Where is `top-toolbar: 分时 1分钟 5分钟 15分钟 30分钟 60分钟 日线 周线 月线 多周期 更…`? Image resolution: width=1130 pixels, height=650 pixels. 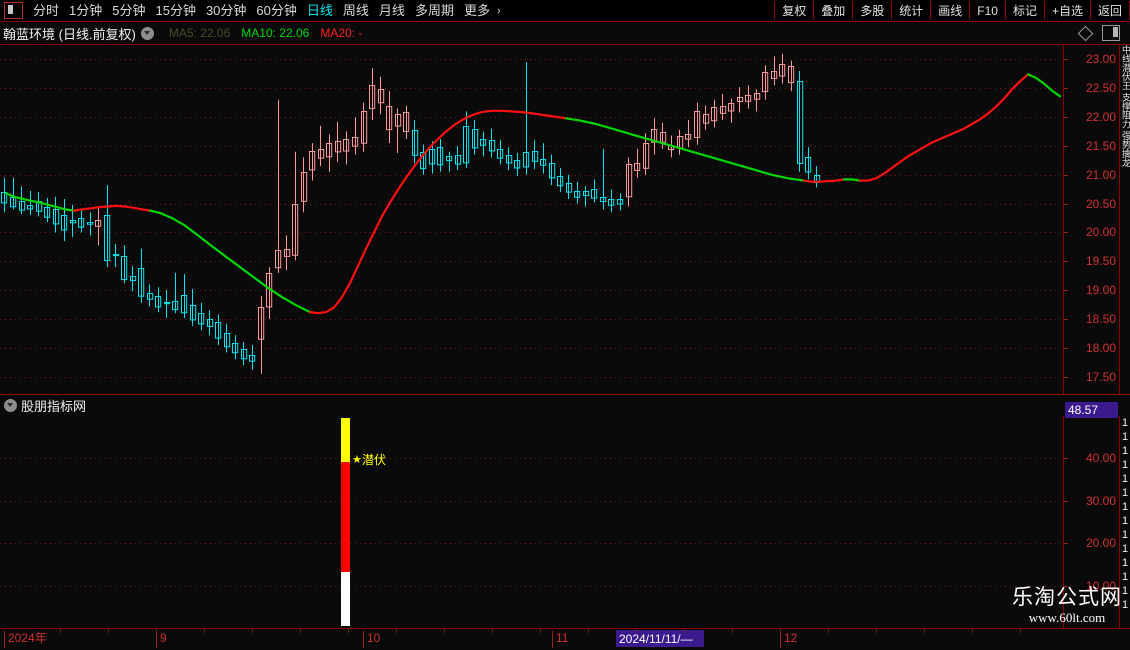
top-toolbar: 分时 1分钟 5分钟 15分钟 30分钟 60分钟 日线 周线 月线 多周期 更… is located at coordinates (565, 11).